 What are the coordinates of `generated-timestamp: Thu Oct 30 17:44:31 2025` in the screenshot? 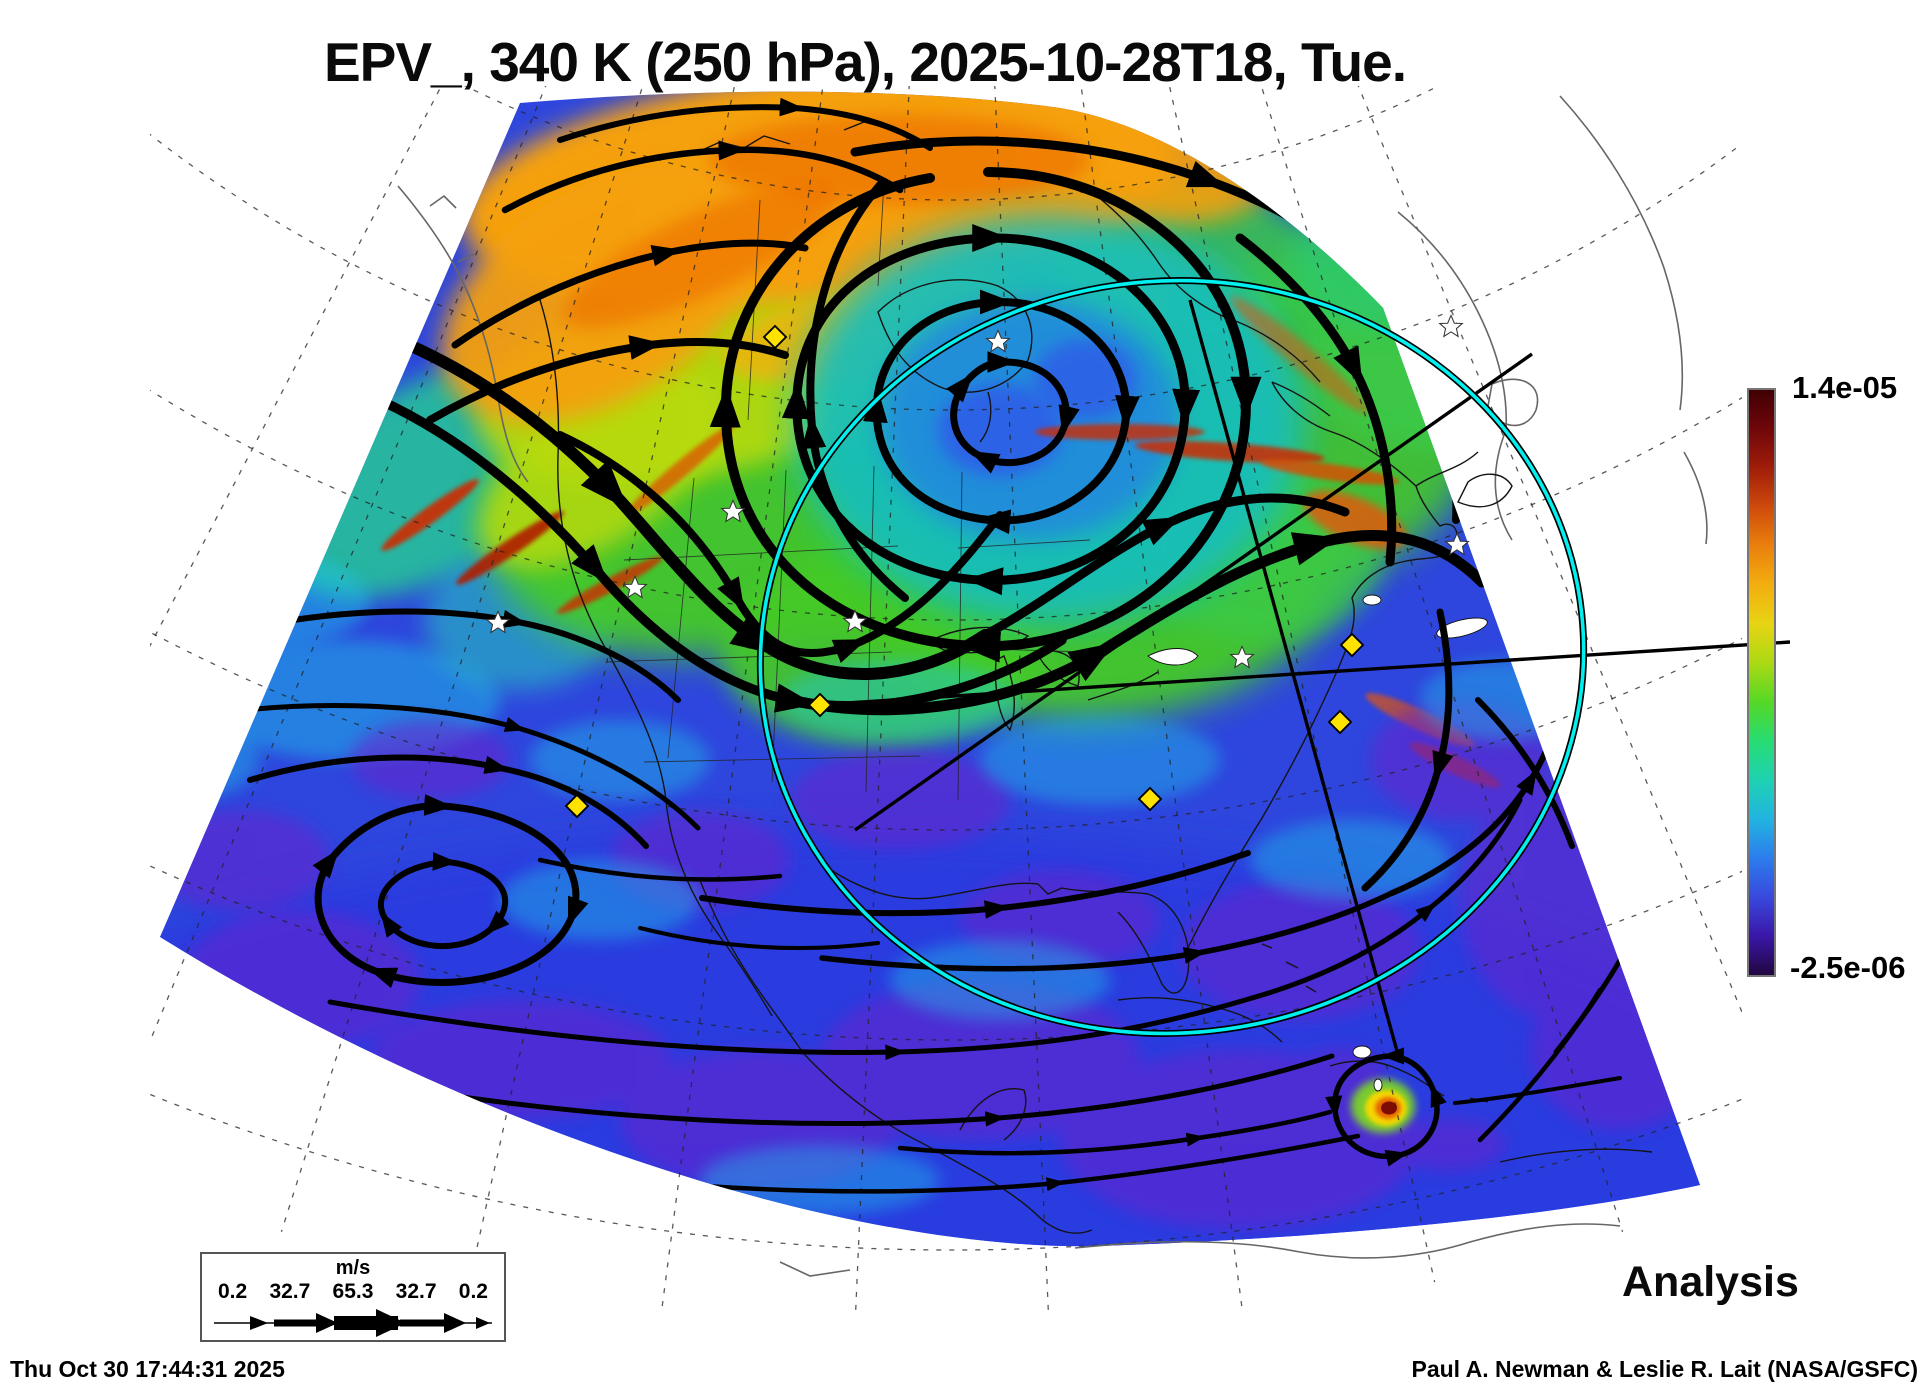 It's located at (147, 1369).